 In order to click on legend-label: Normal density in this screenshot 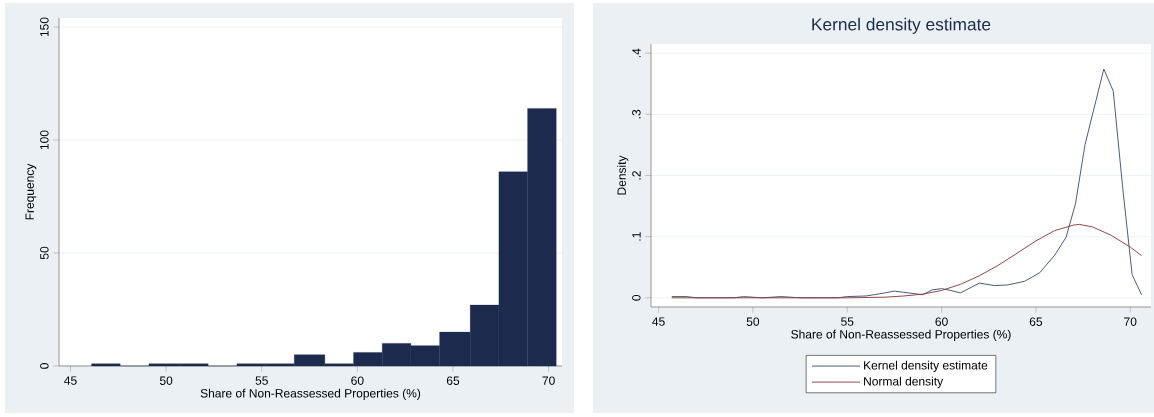, I will do `click(904, 382)`.